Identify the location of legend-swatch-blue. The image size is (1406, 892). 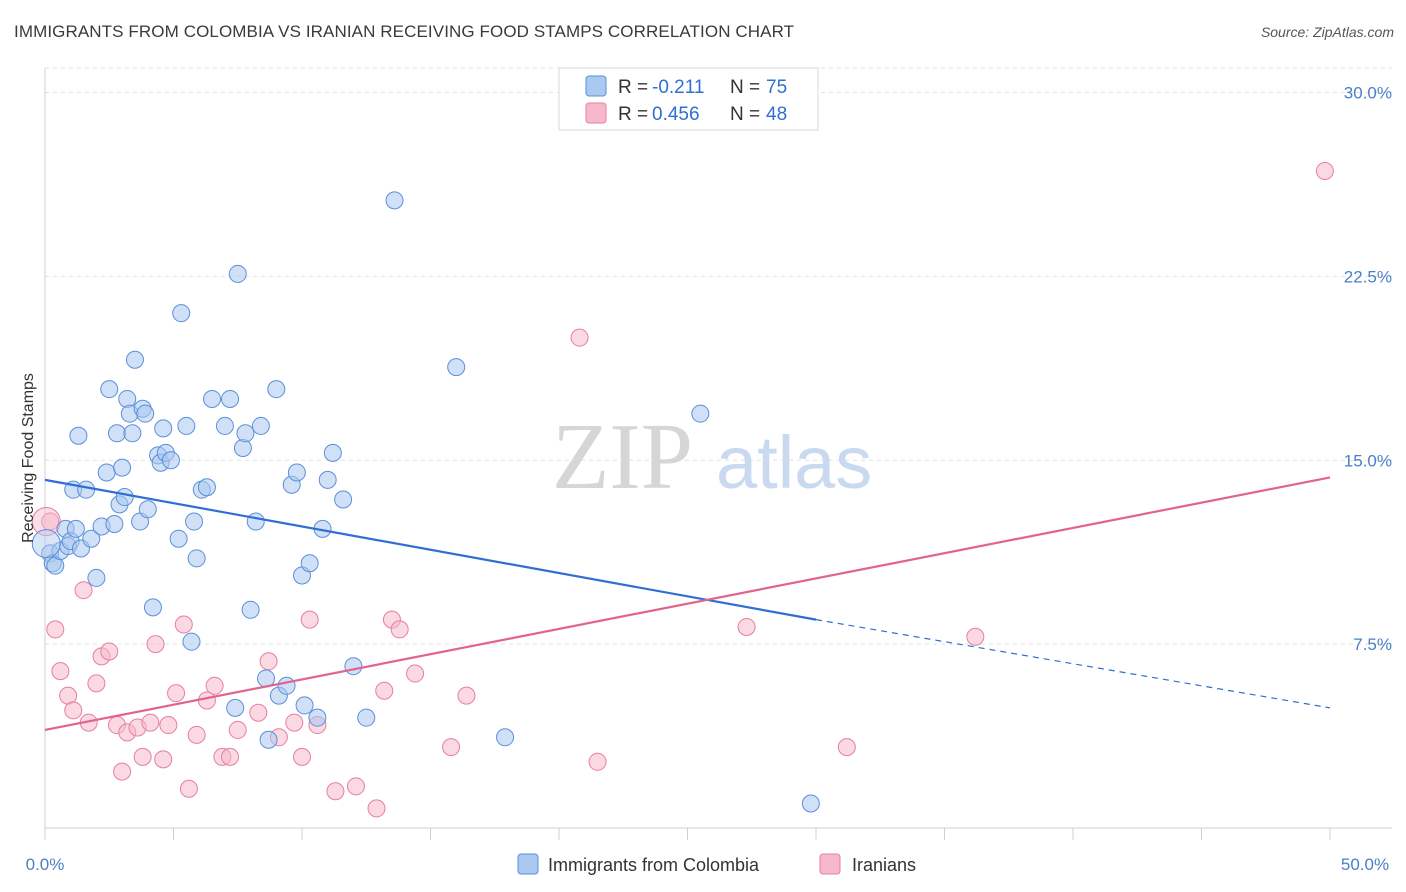
(596, 86).